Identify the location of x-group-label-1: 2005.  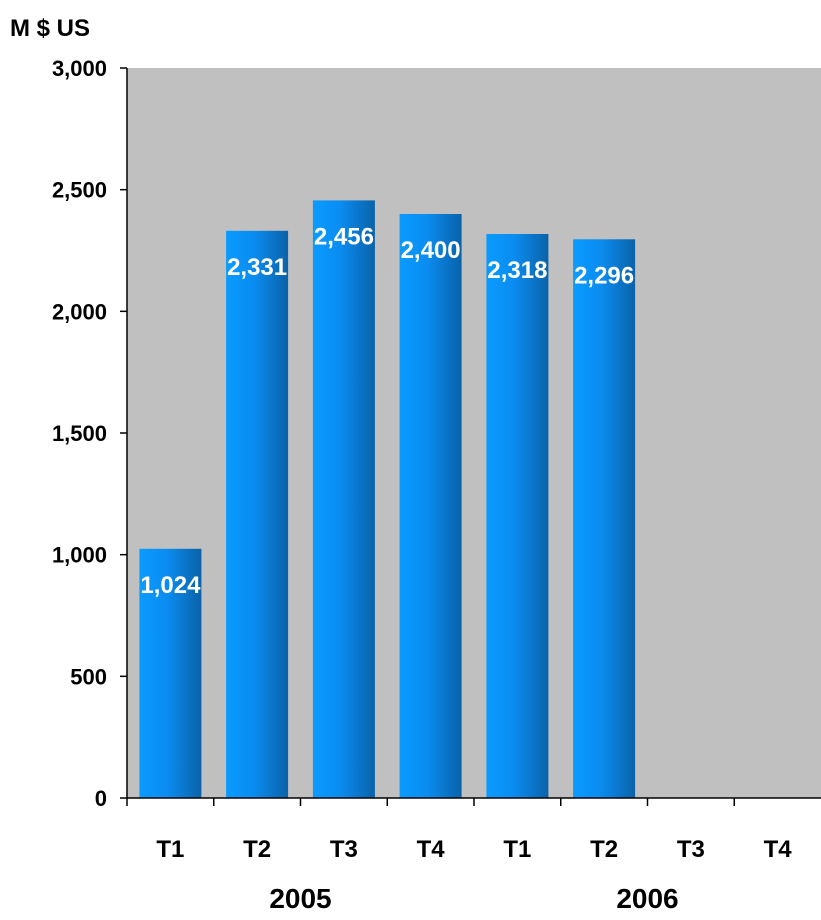
(300, 898).